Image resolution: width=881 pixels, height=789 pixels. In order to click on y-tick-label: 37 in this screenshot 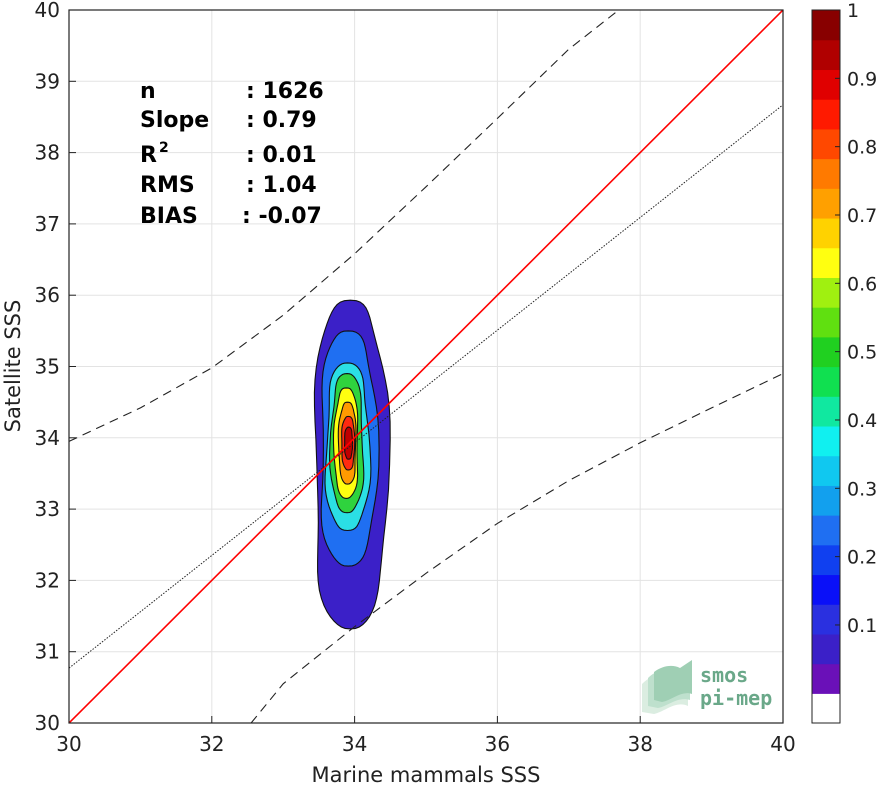, I will do `click(47, 224)`.